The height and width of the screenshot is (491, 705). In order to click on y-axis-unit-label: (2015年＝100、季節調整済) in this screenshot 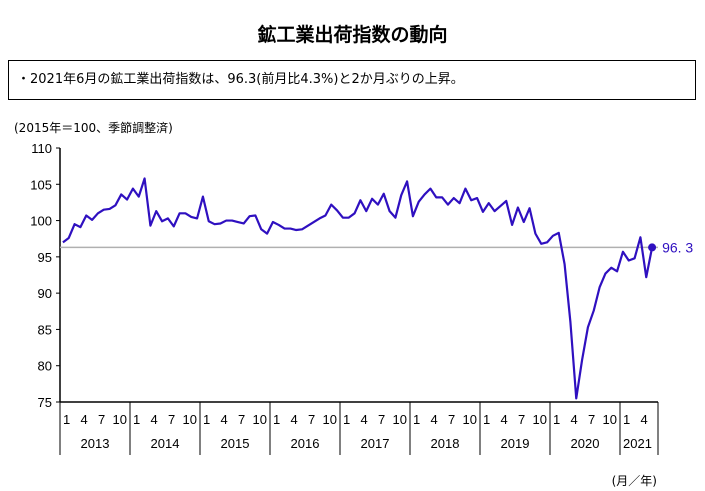, I will do `click(93, 128)`.